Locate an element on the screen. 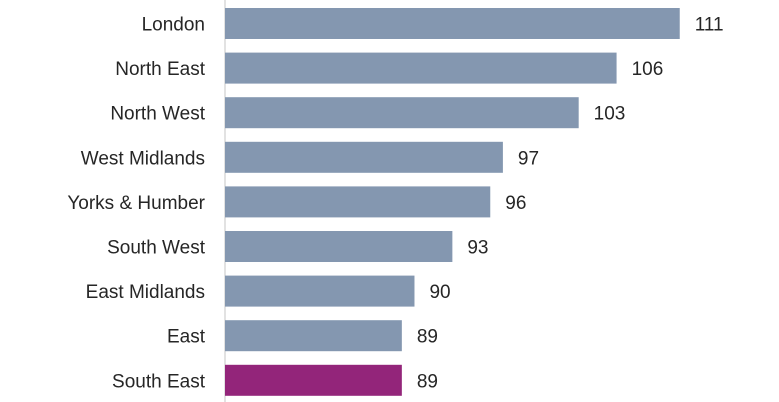  bar-east-midlands is located at coordinates (320, 291).